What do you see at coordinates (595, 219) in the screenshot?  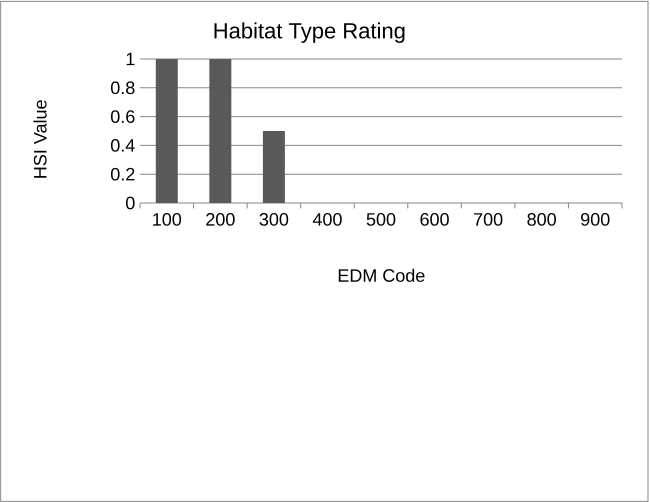 I see `x-tick-label: 900` at bounding box center [595, 219].